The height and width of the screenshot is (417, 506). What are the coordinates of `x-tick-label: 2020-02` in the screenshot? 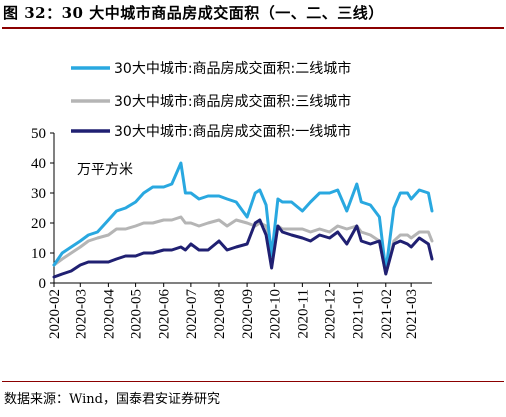 It's located at (55, 314).